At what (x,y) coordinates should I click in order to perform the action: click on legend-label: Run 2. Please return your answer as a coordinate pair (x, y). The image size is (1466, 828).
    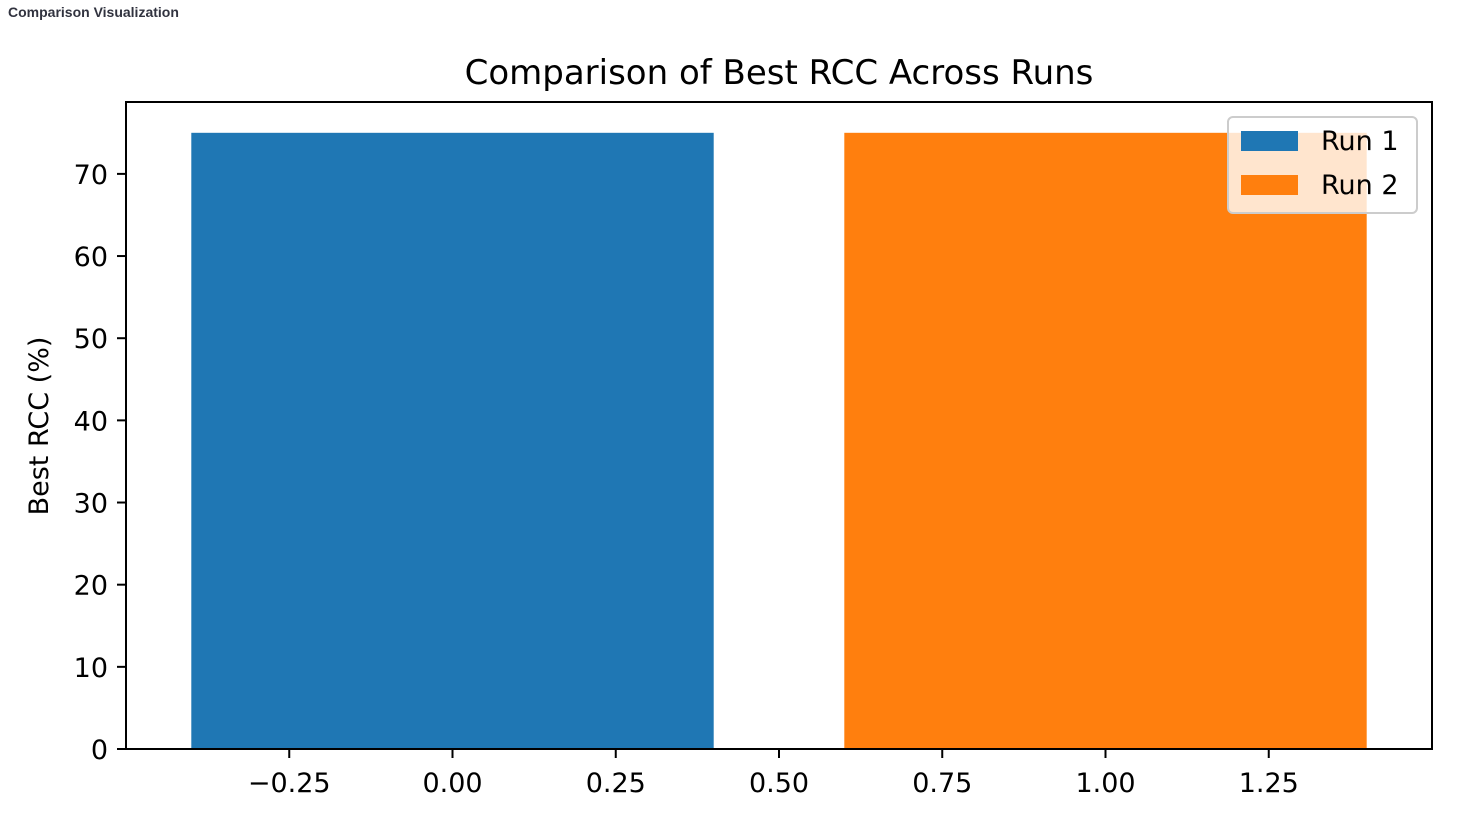
    Looking at the image, I should click on (1360, 185).